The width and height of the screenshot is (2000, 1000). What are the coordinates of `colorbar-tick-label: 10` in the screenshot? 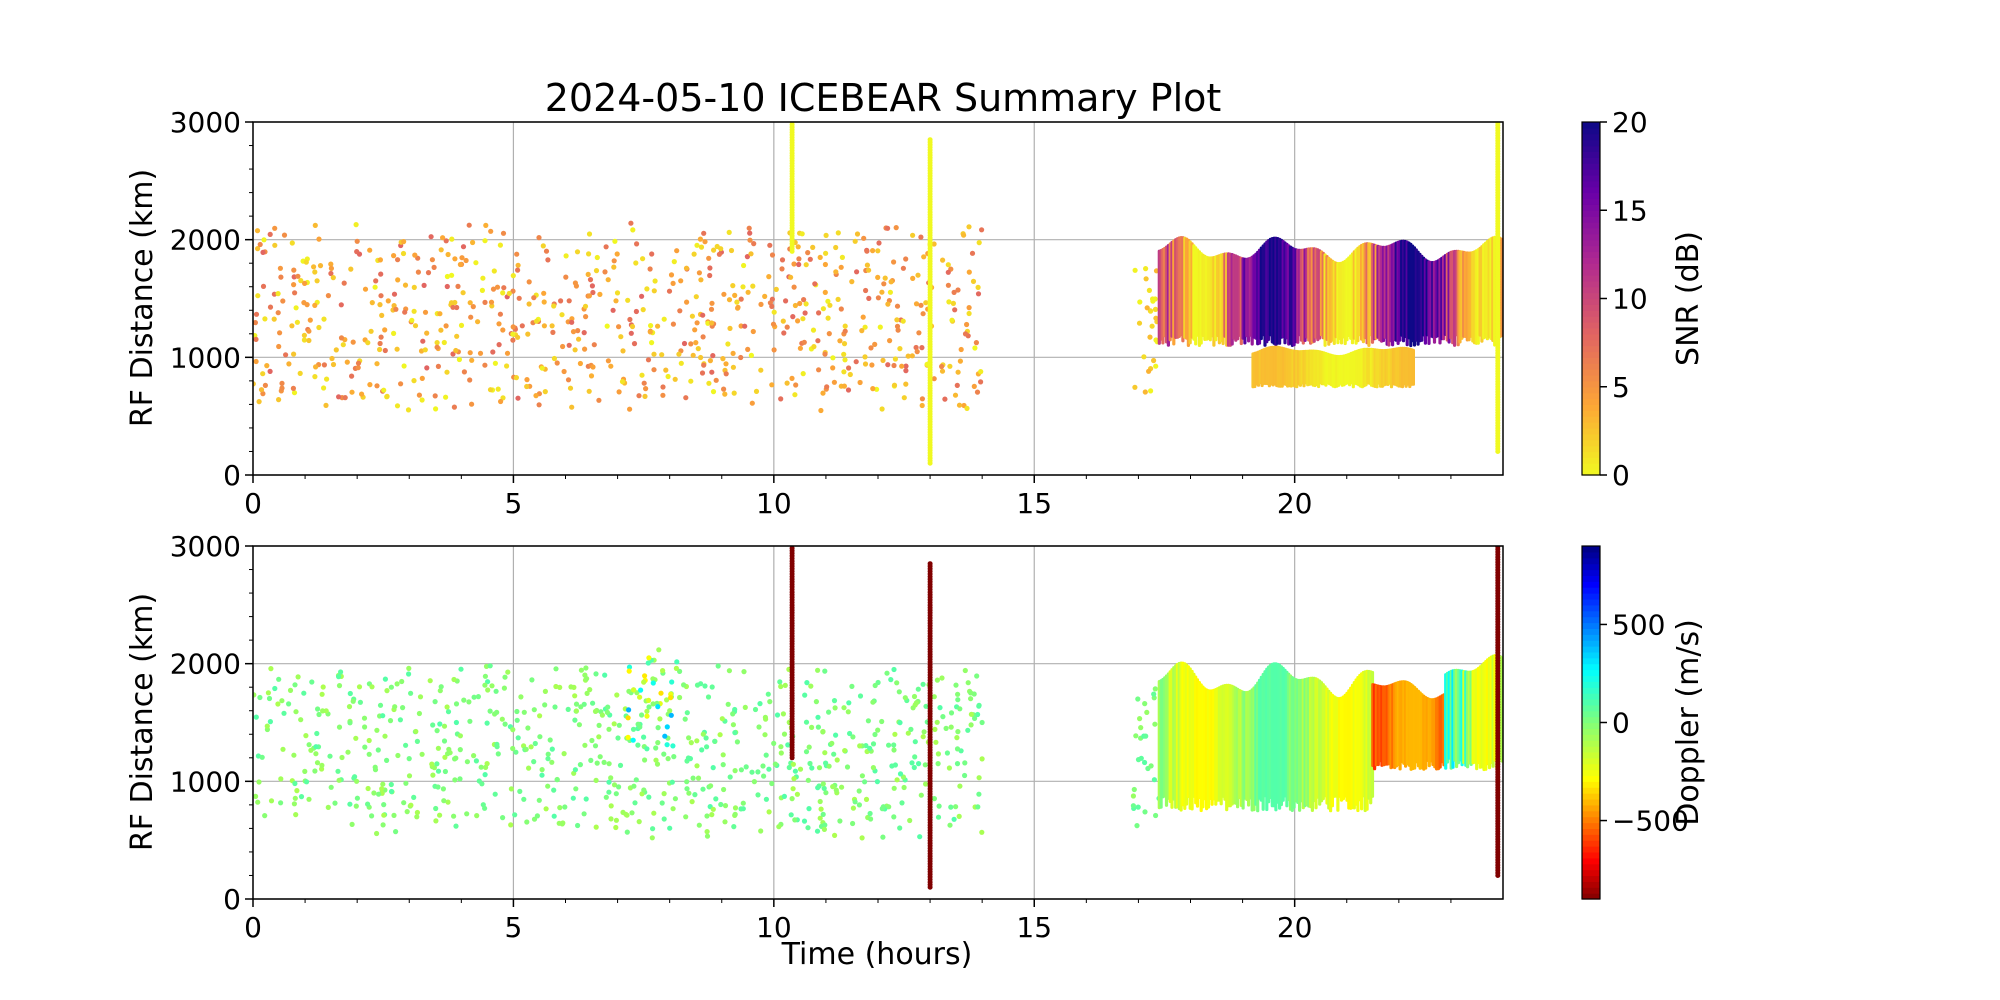 It's located at (1630, 299).